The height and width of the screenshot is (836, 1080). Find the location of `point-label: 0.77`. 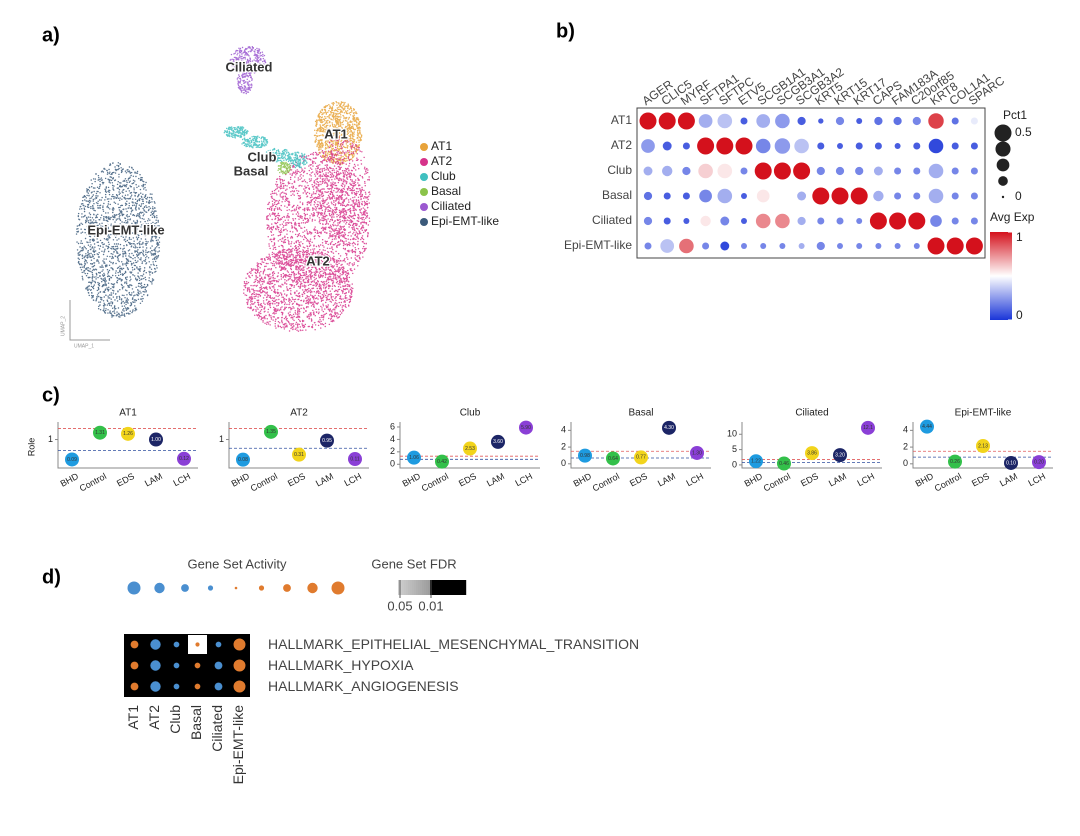

point-label: 0.77 is located at coordinates (641, 458).